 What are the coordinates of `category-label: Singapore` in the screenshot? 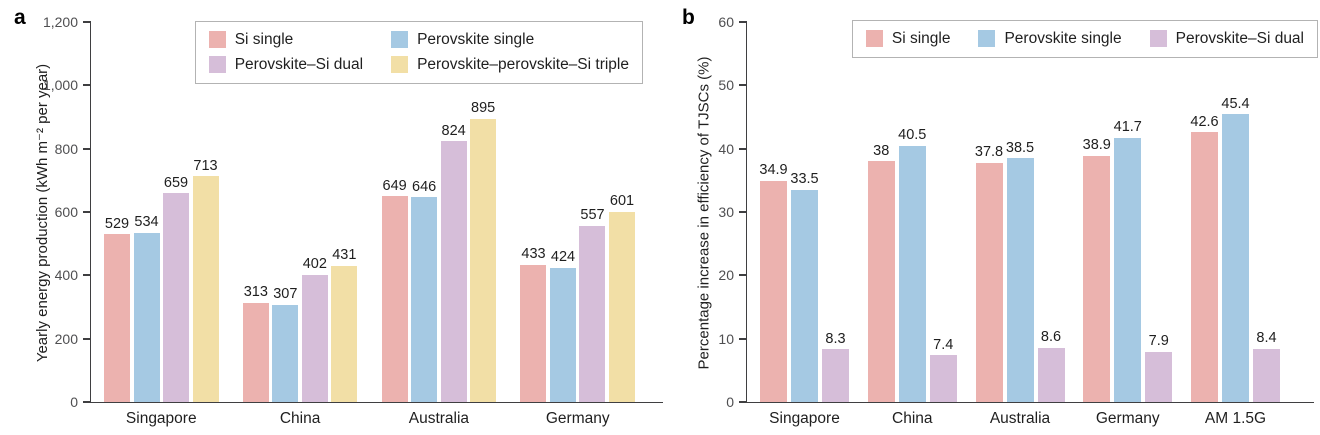 It's located at (161, 418).